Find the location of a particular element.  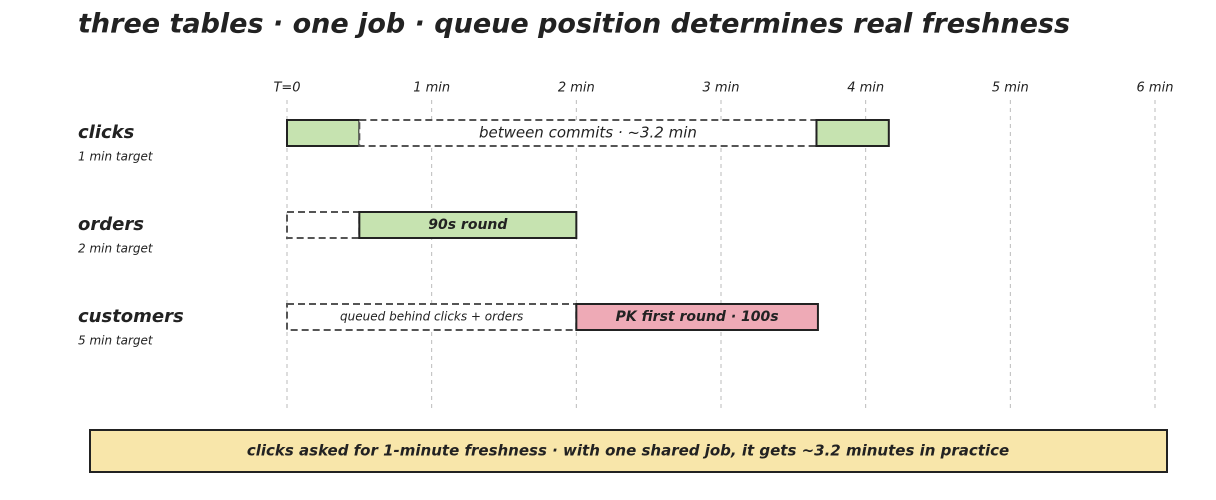

x-tick-label: T=0 is located at coordinates (286, 88).